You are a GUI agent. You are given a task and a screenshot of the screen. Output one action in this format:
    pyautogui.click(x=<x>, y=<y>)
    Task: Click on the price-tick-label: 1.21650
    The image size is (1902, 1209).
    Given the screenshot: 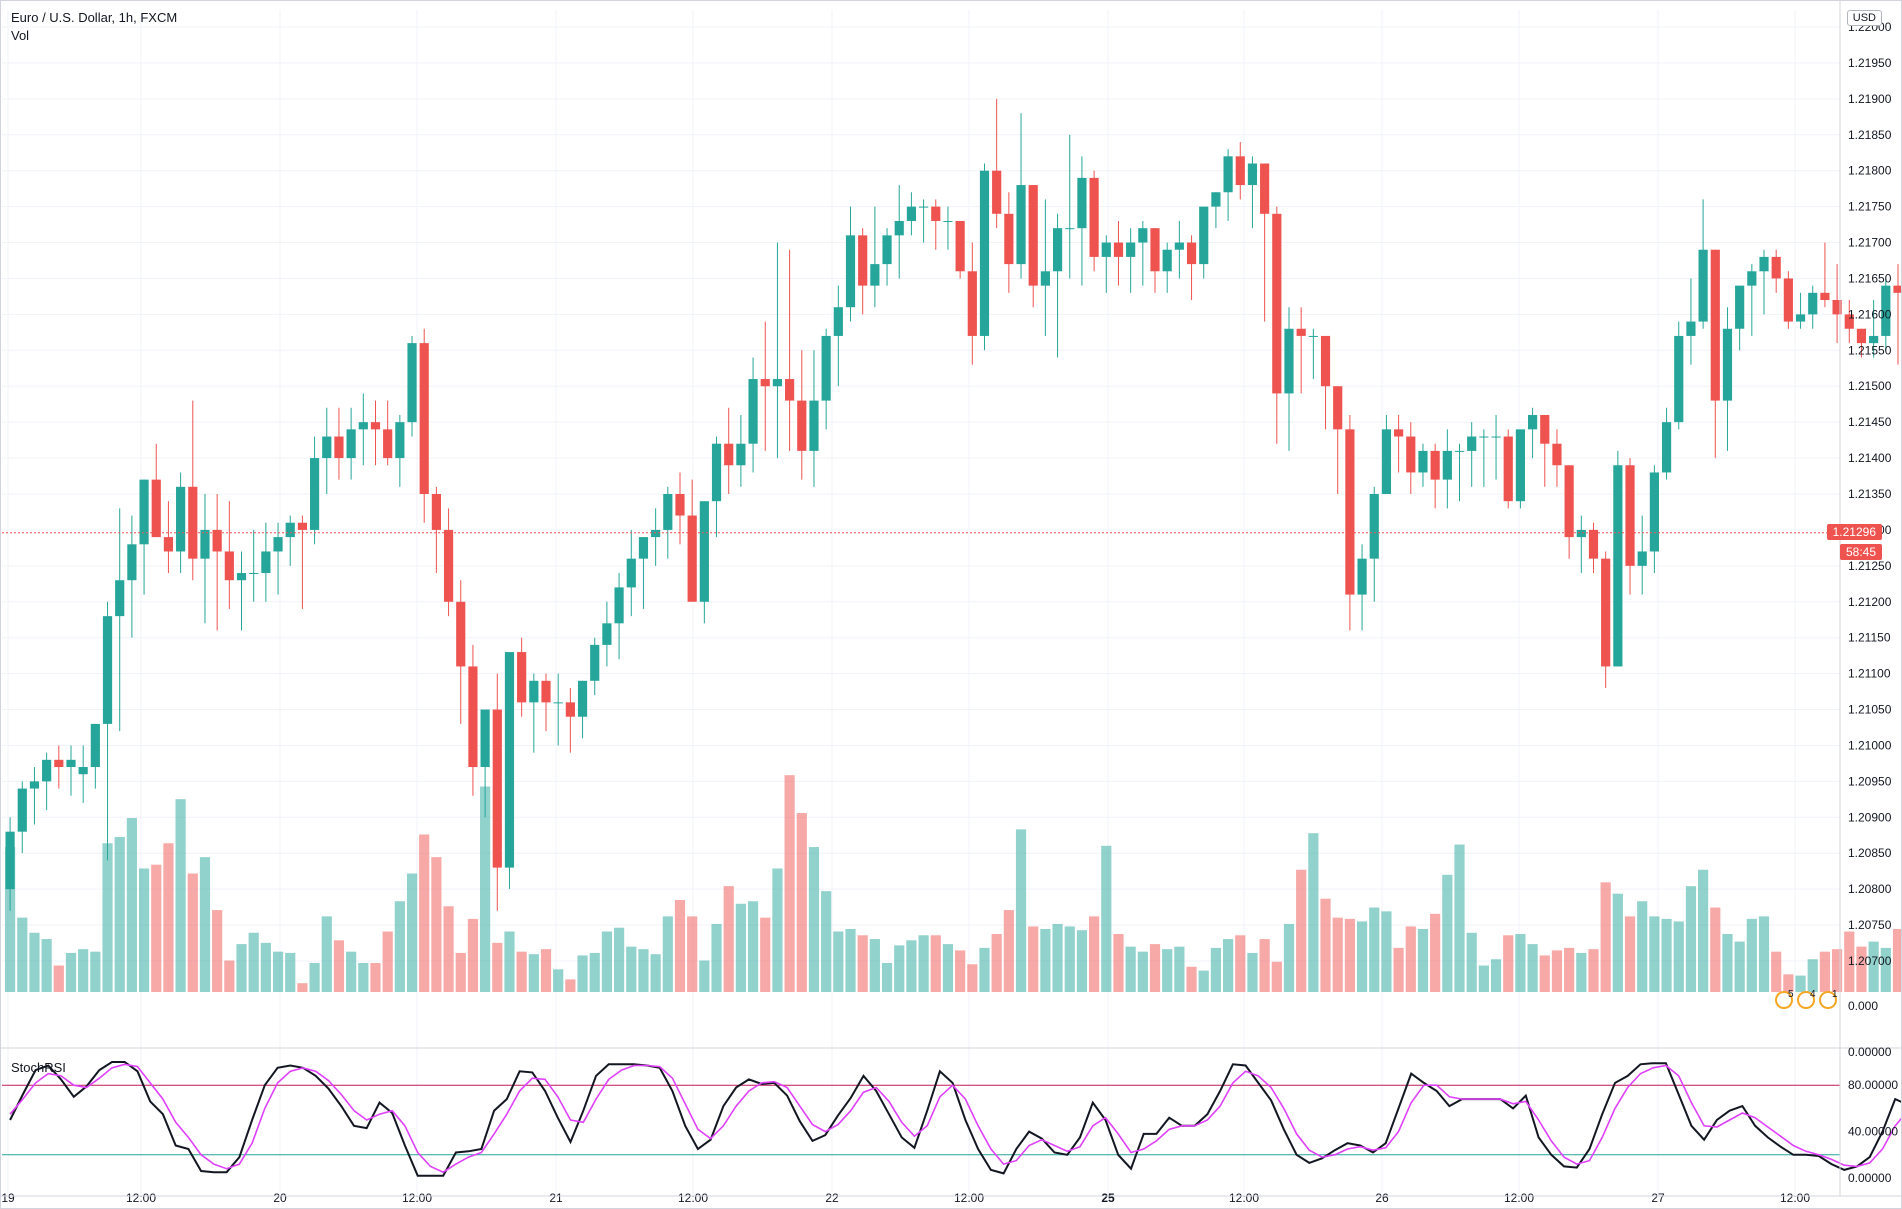 What is the action you would take?
    pyautogui.click(x=1870, y=278)
    